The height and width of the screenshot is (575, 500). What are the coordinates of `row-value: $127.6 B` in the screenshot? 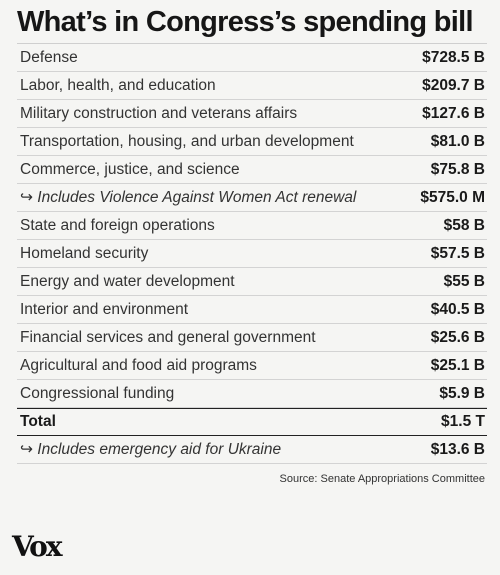 It's located at (453, 113).